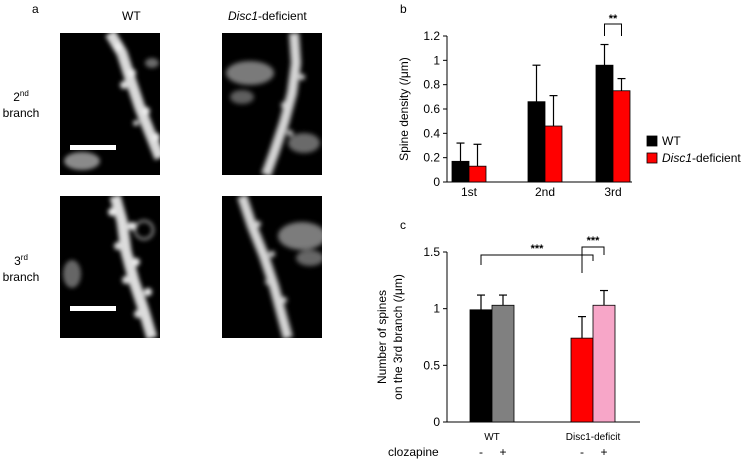  What do you see at coordinates (17, 261) in the screenshot?
I see `row-ordinal: 3` at bounding box center [17, 261].